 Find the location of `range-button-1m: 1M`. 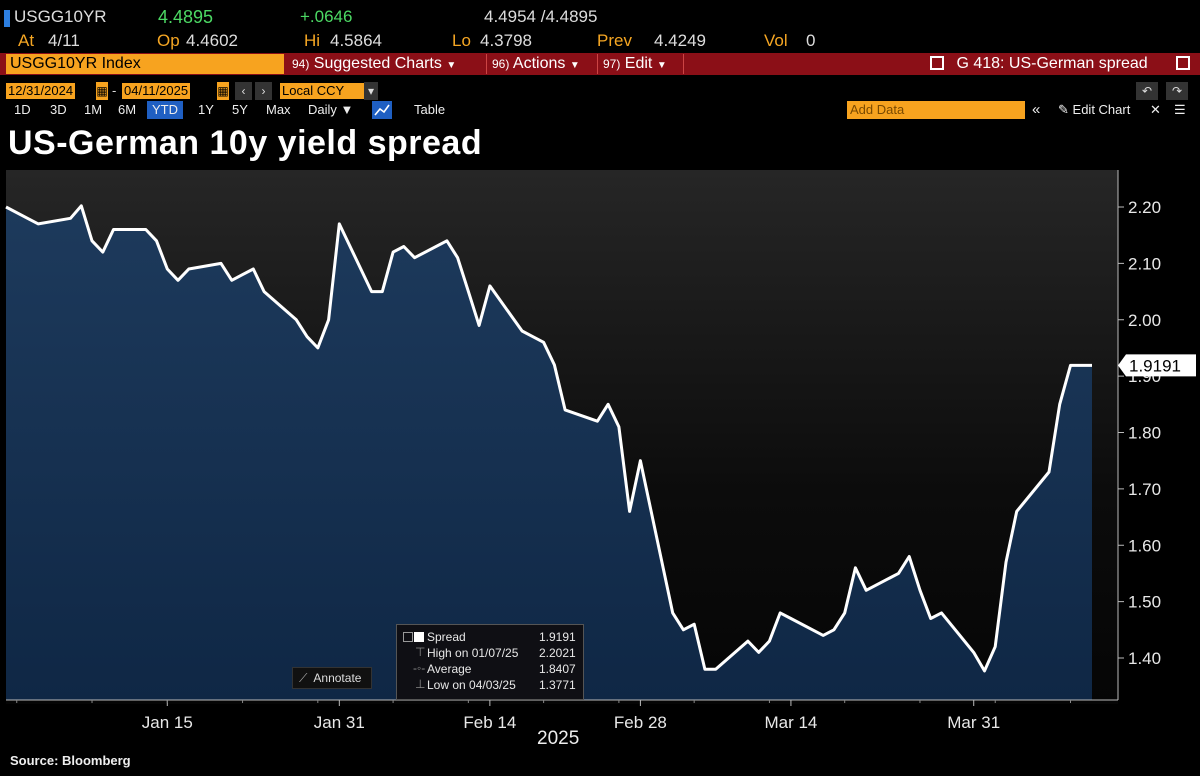

range-button-1m: 1M is located at coordinates (93, 109).